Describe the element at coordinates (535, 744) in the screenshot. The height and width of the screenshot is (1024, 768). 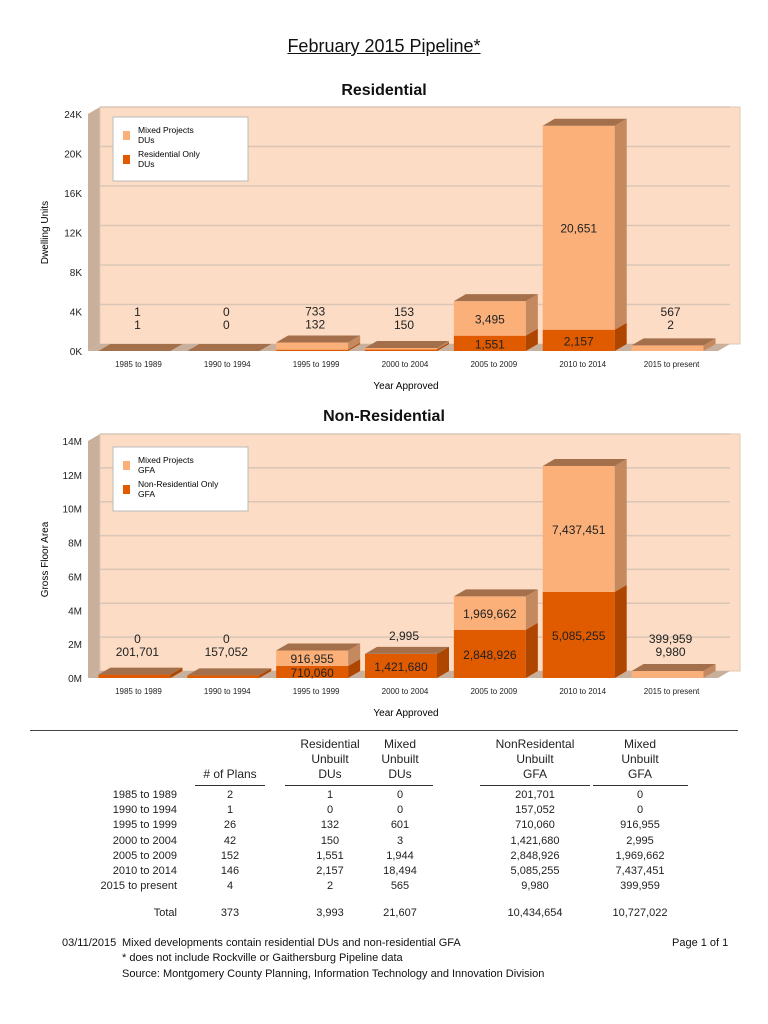
I see `column-header-line: NonResidental` at that location.